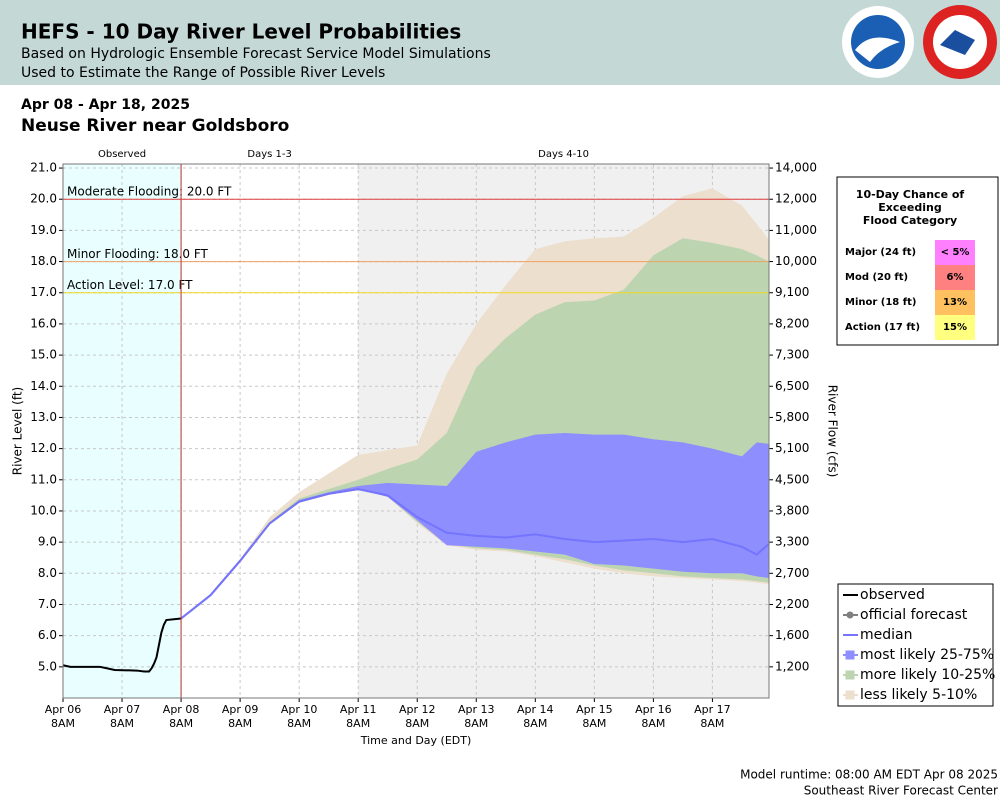 The height and width of the screenshot is (800, 1000). What do you see at coordinates (47, 573) in the screenshot?
I see `y-tick-label: 8.0` at bounding box center [47, 573].